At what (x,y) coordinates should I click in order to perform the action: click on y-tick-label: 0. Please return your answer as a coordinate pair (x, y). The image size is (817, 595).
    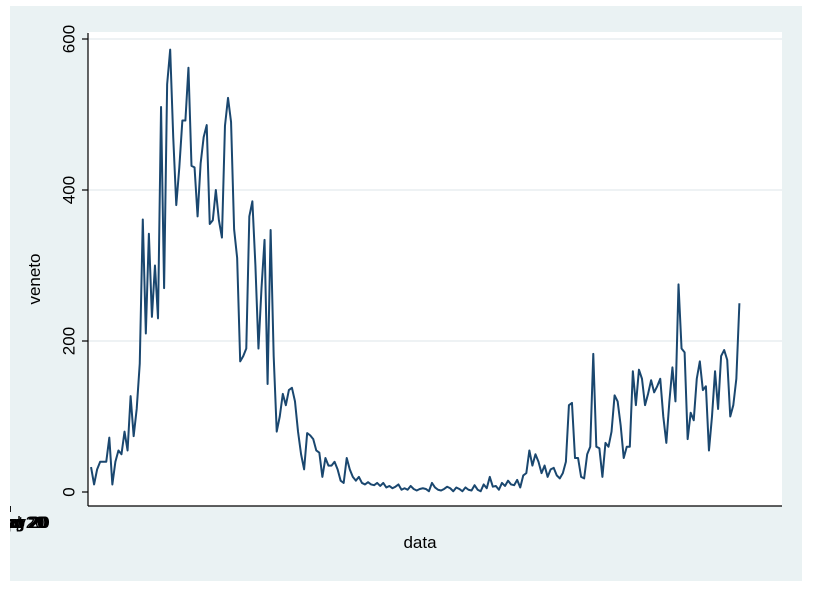
    Looking at the image, I should click on (68, 491).